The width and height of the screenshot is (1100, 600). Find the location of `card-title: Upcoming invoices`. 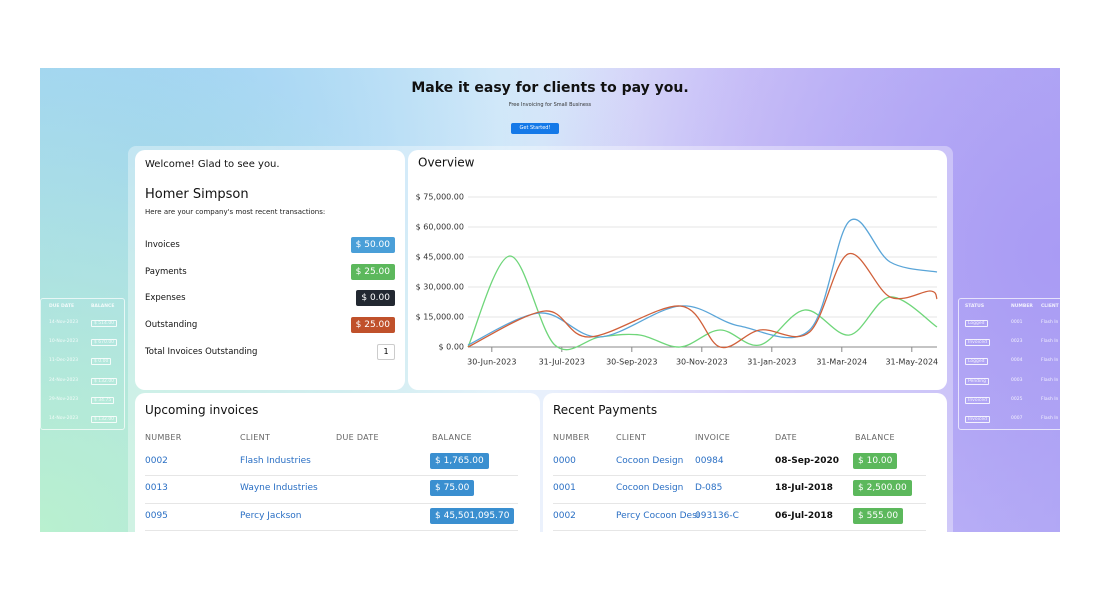

card-title: Upcoming invoices is located at coordinates (202, 410).